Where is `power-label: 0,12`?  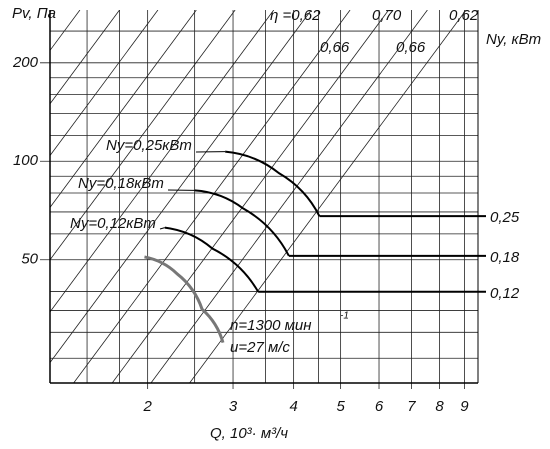 power-label: 0,12 is located at coordinates (505, 293).